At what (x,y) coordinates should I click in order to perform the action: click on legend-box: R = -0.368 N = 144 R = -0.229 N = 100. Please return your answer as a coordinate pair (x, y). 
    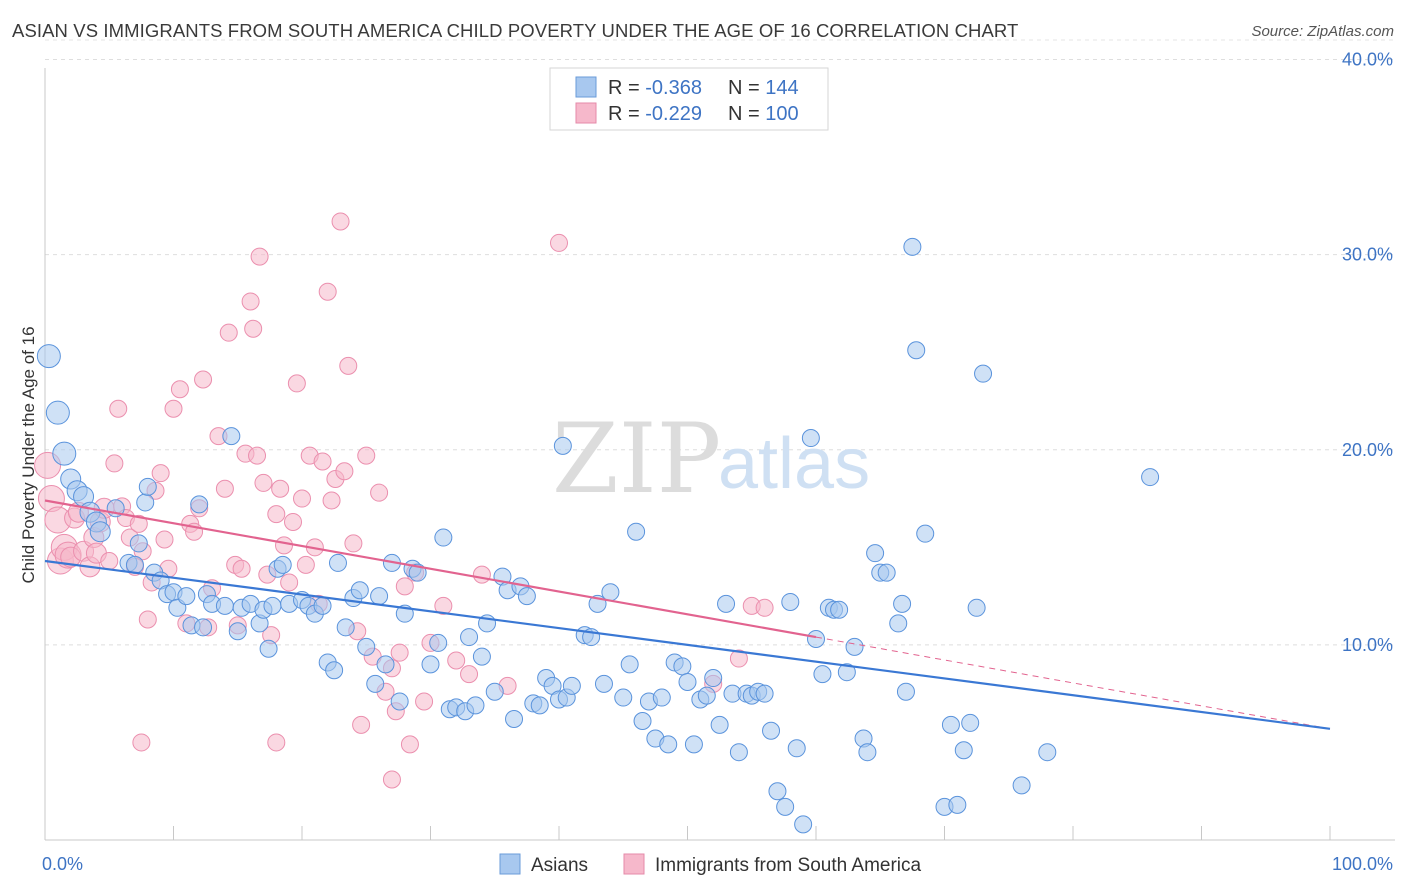
    Looking at the image, I should click on (689, 99).